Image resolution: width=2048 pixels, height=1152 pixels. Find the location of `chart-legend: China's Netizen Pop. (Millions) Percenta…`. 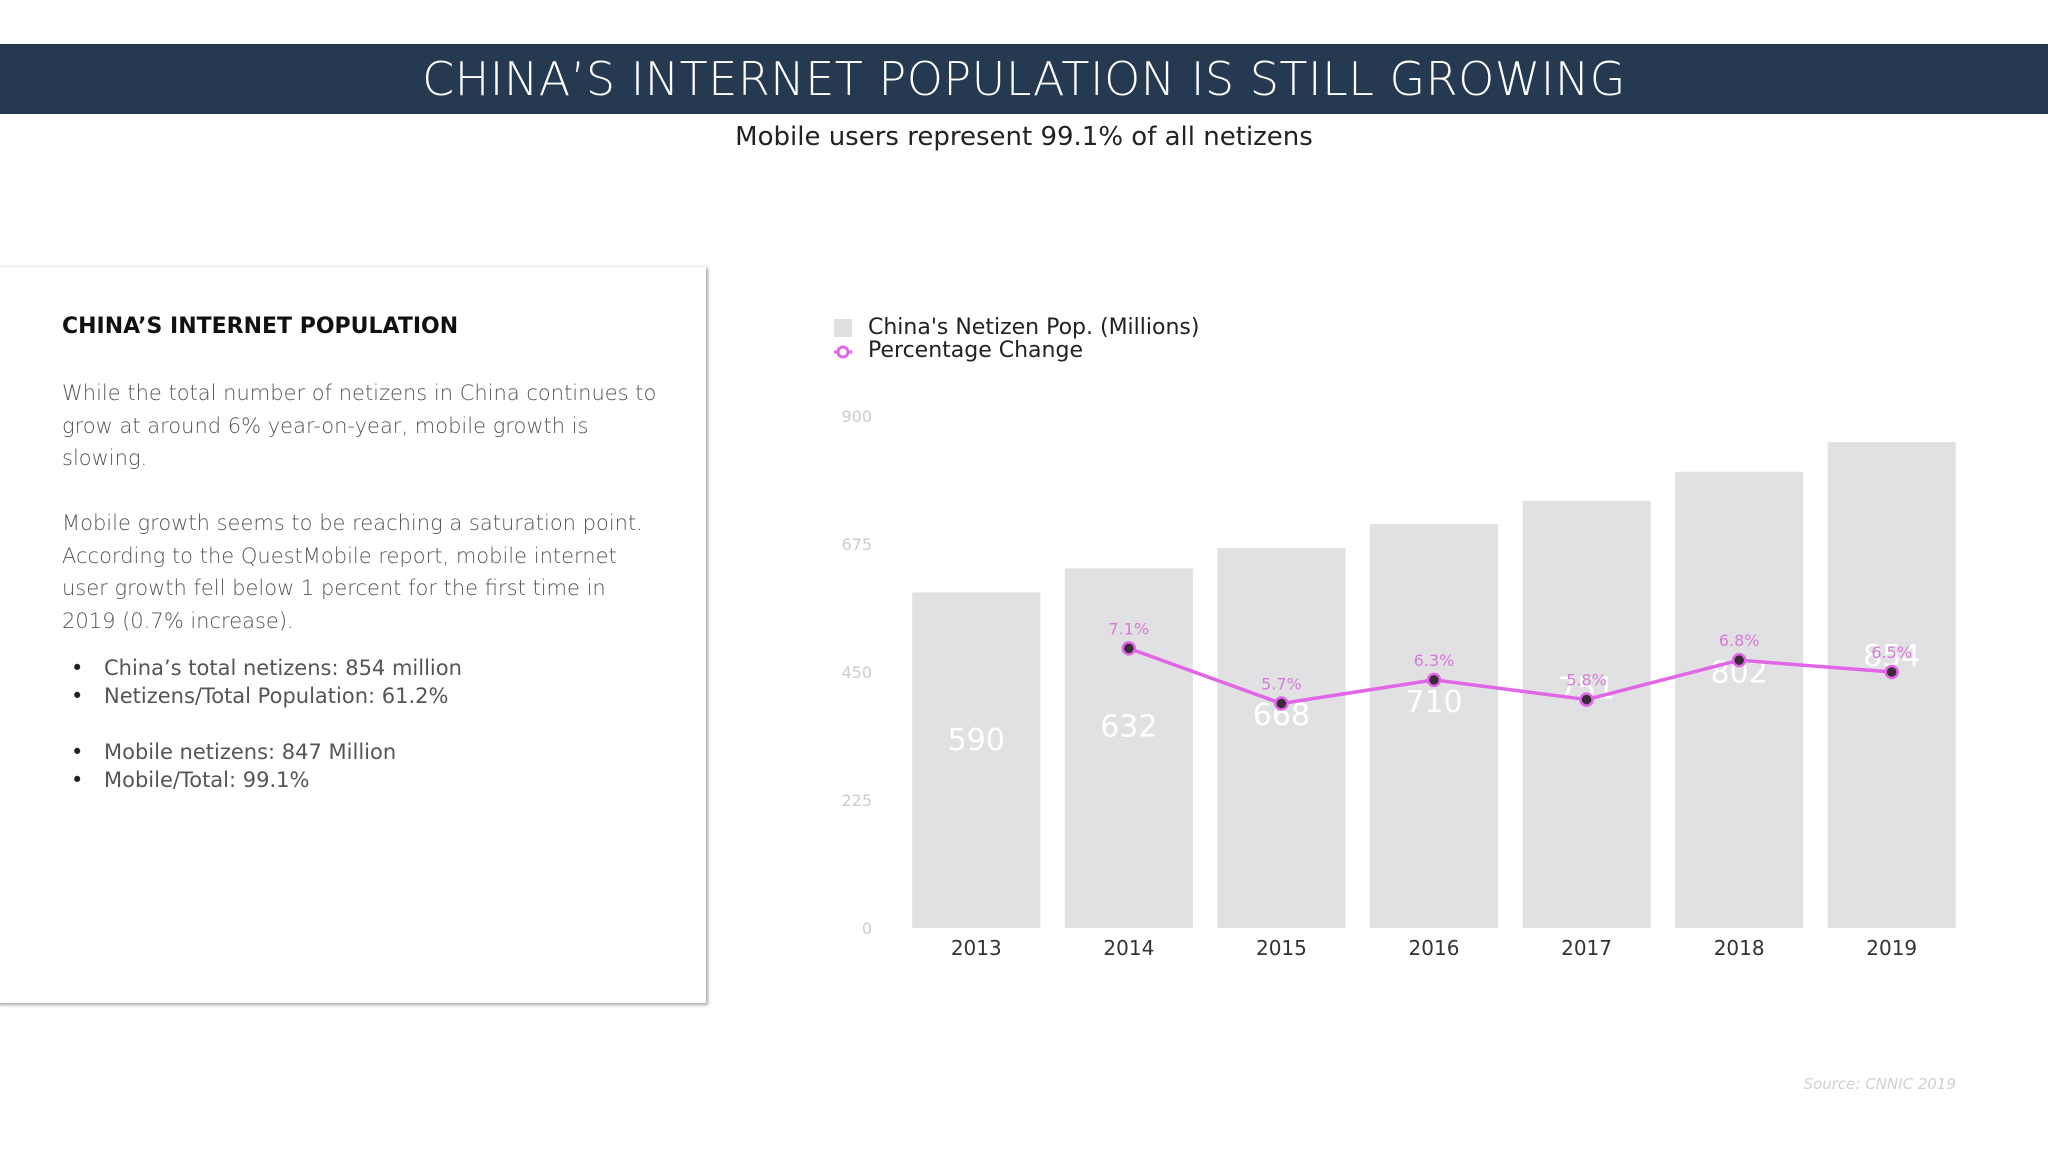

chart-legend: China's Netizen Pop. (Millions) Percenta… is located at coordinates (1017, 339).